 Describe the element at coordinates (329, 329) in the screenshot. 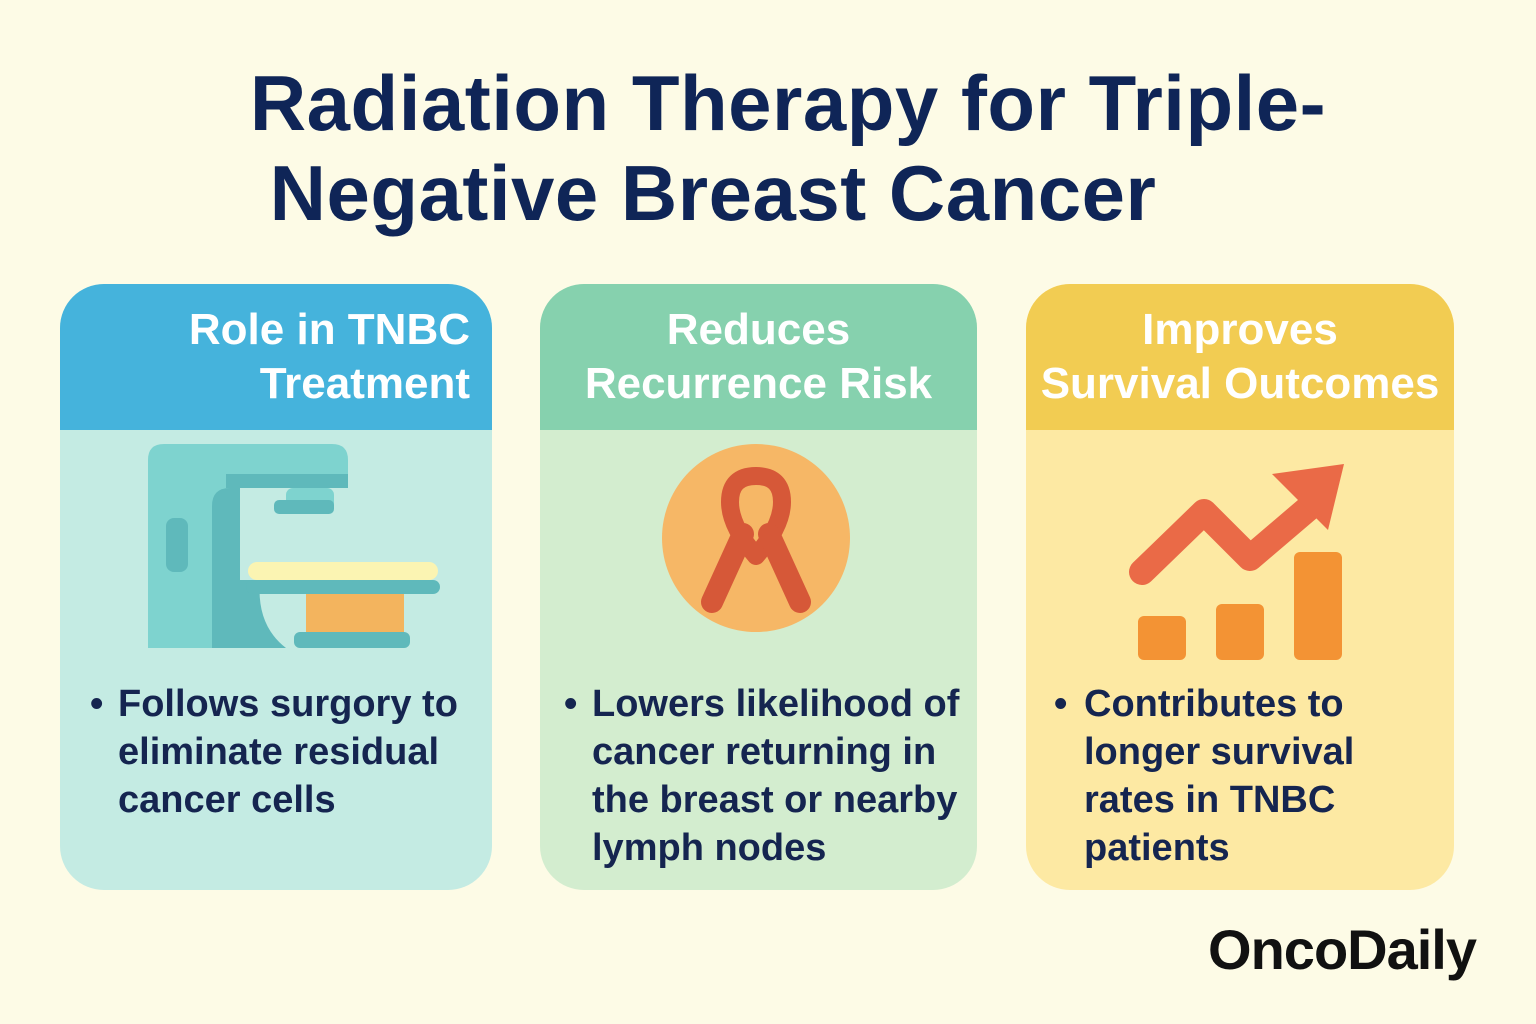

I see `card-heading-line-1: Role in TNBC` at that location.